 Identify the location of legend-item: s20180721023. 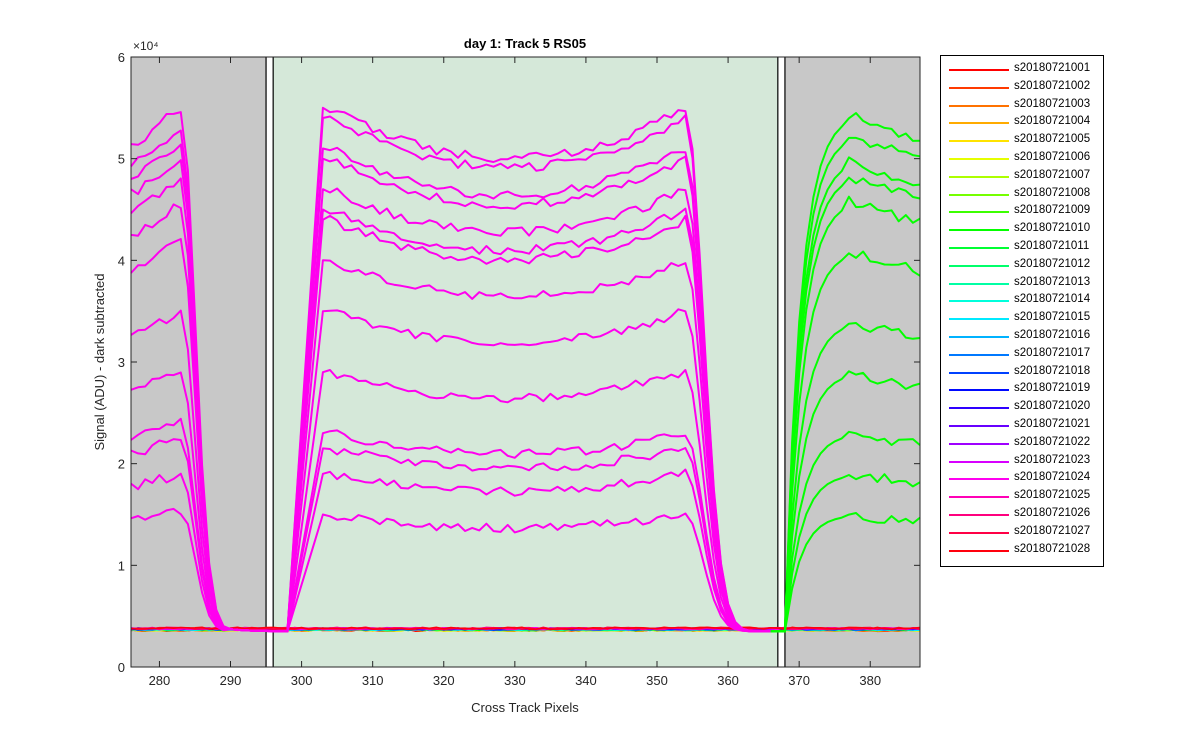
(1023, 462).